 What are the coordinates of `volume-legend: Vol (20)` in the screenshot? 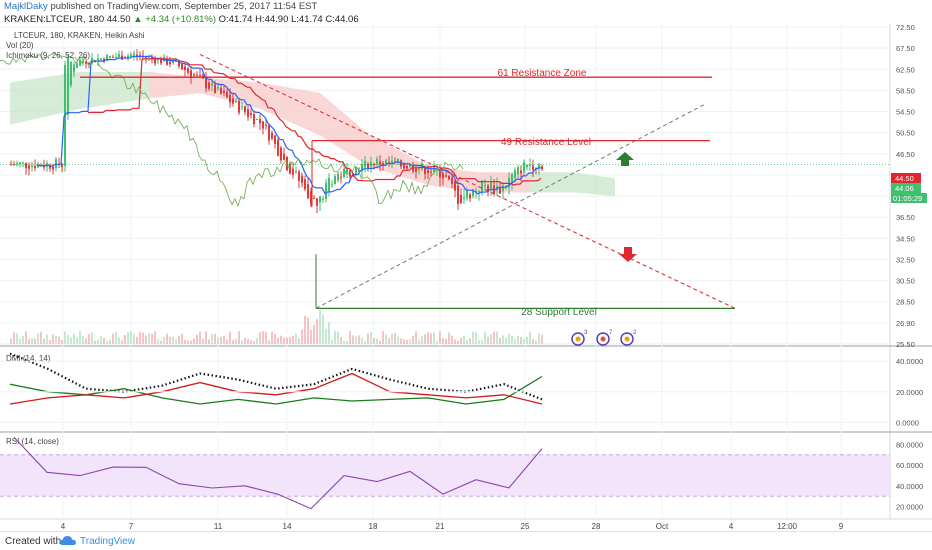 It's located at (20, 45).